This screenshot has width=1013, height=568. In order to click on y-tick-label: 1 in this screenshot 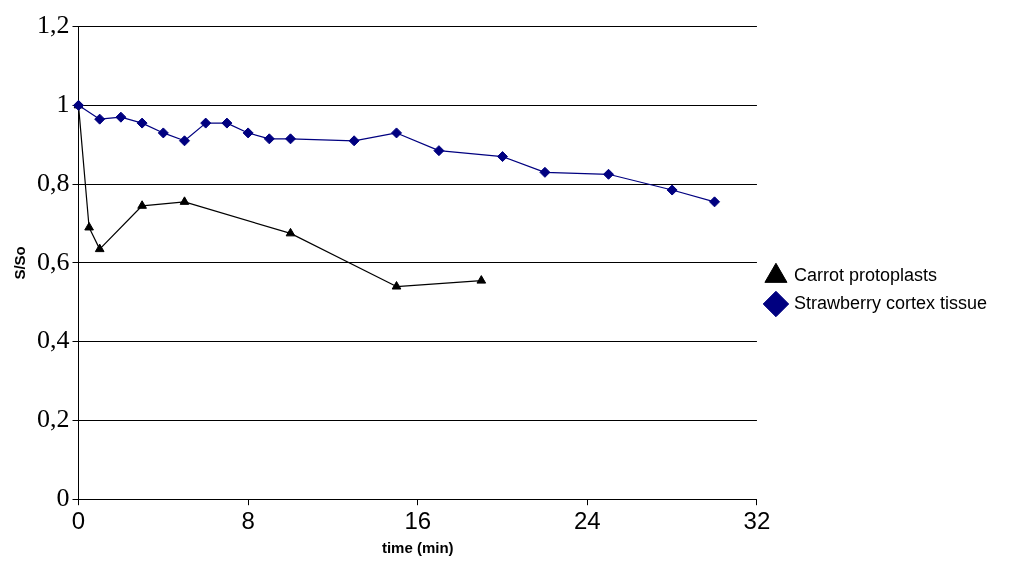, I will do `click(63, 104)`.